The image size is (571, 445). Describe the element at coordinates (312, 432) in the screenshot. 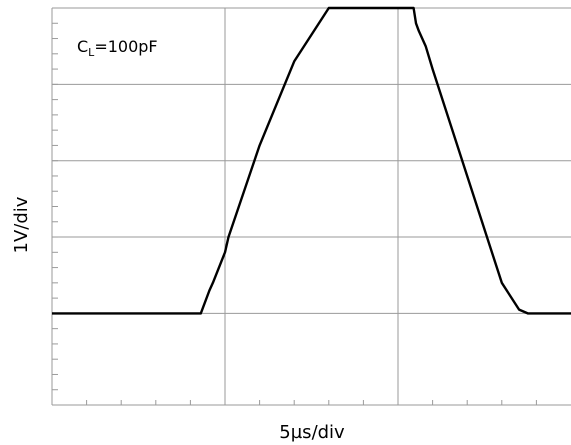

I see `x-axis-label: 5µs/div` at that location.